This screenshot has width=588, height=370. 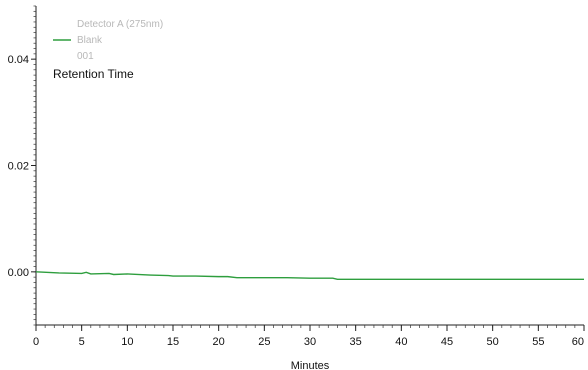 What do you see at coordinates (85, 56) in the screenshot?
I see `legend-run-id: 001` at bounding box center [85, 56].